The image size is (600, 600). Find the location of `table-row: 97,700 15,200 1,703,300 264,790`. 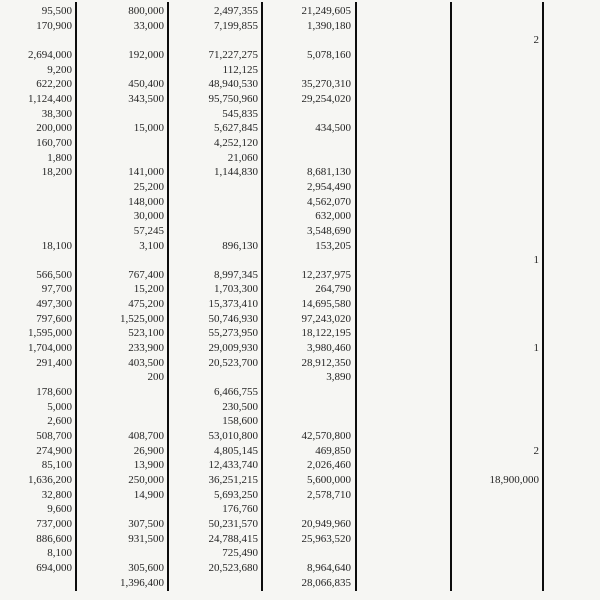

table-row: 97,700 15,200 1,703,300 264,790 is located at coordinates (300, 289).